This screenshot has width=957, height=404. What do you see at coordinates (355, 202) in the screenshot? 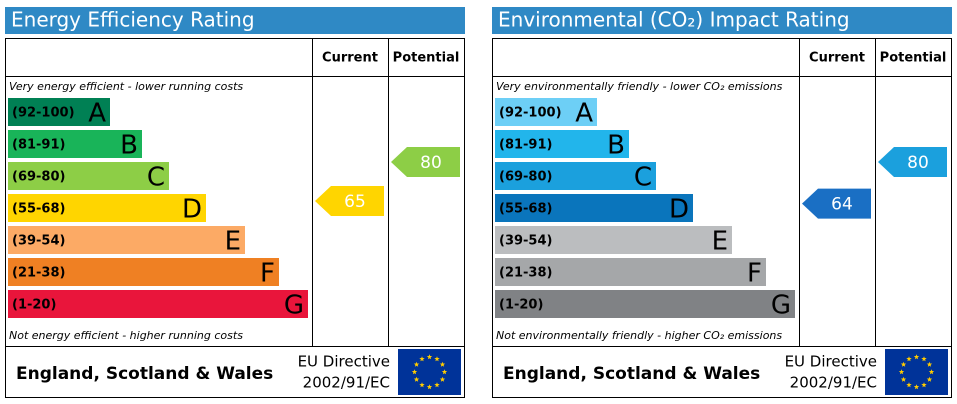
I see `current-value: 65` at bounding box center [355, 202].